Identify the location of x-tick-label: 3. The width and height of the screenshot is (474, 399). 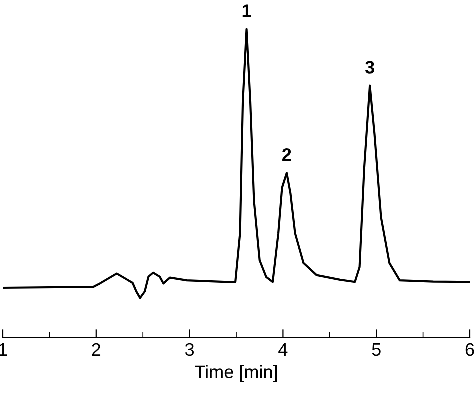
(189, 349).